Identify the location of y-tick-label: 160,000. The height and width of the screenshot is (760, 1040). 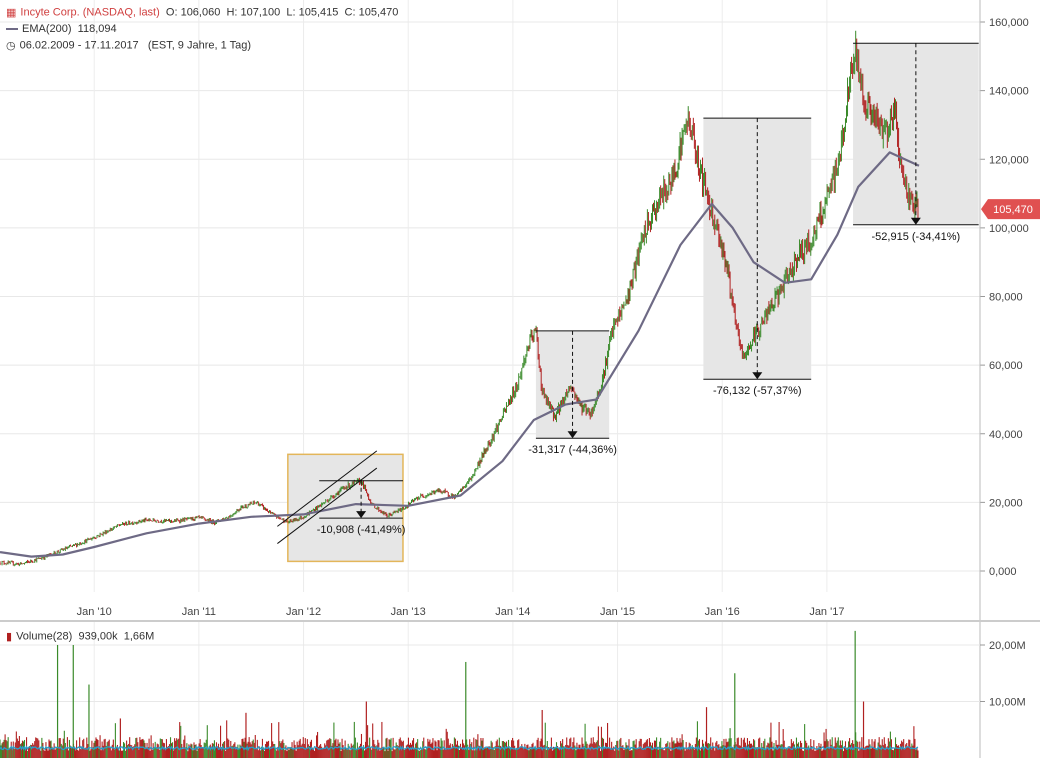
(1009, 23).